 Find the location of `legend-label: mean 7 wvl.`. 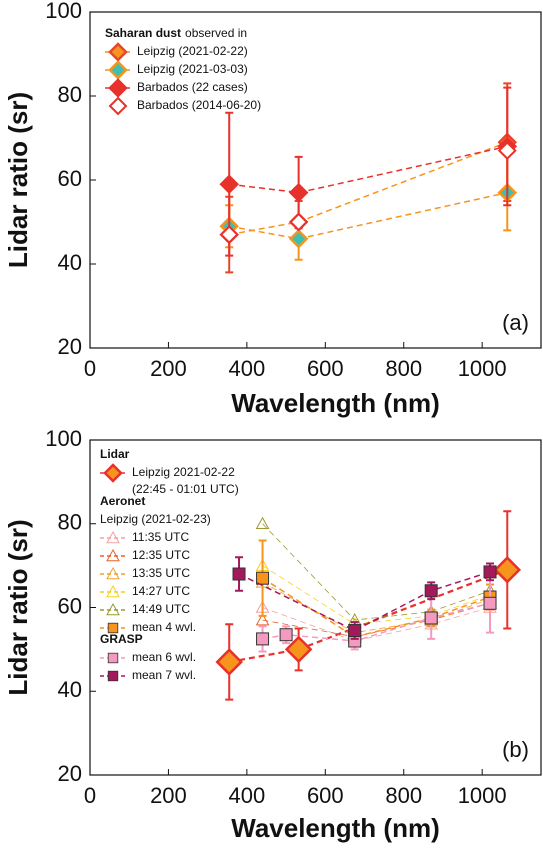

legend-label: mean 7 wvl. is located at coordinates (164, 675).